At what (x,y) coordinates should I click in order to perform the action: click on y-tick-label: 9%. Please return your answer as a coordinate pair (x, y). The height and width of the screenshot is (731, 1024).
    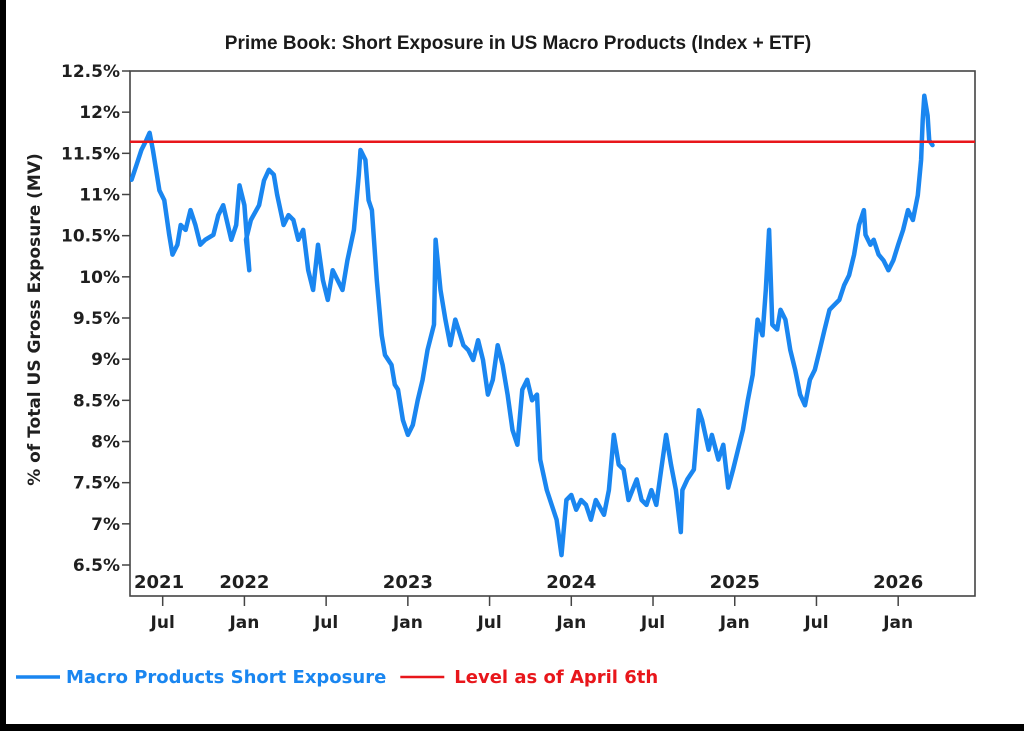
    Looking at the image, I should click on (105, 360).